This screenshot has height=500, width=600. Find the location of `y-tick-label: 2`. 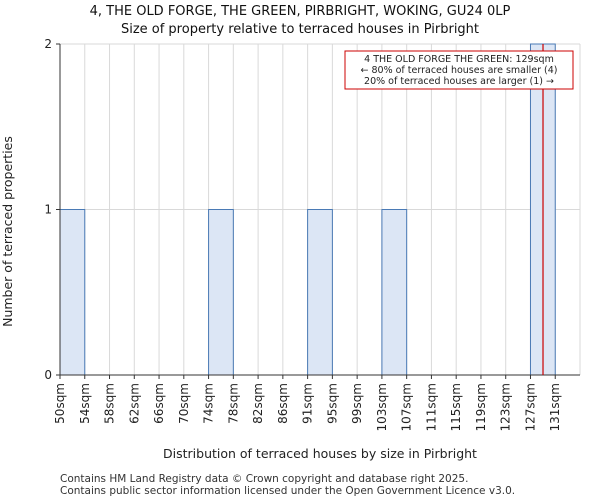

y-tick-label: 2 is located at coordinates (48, 44).